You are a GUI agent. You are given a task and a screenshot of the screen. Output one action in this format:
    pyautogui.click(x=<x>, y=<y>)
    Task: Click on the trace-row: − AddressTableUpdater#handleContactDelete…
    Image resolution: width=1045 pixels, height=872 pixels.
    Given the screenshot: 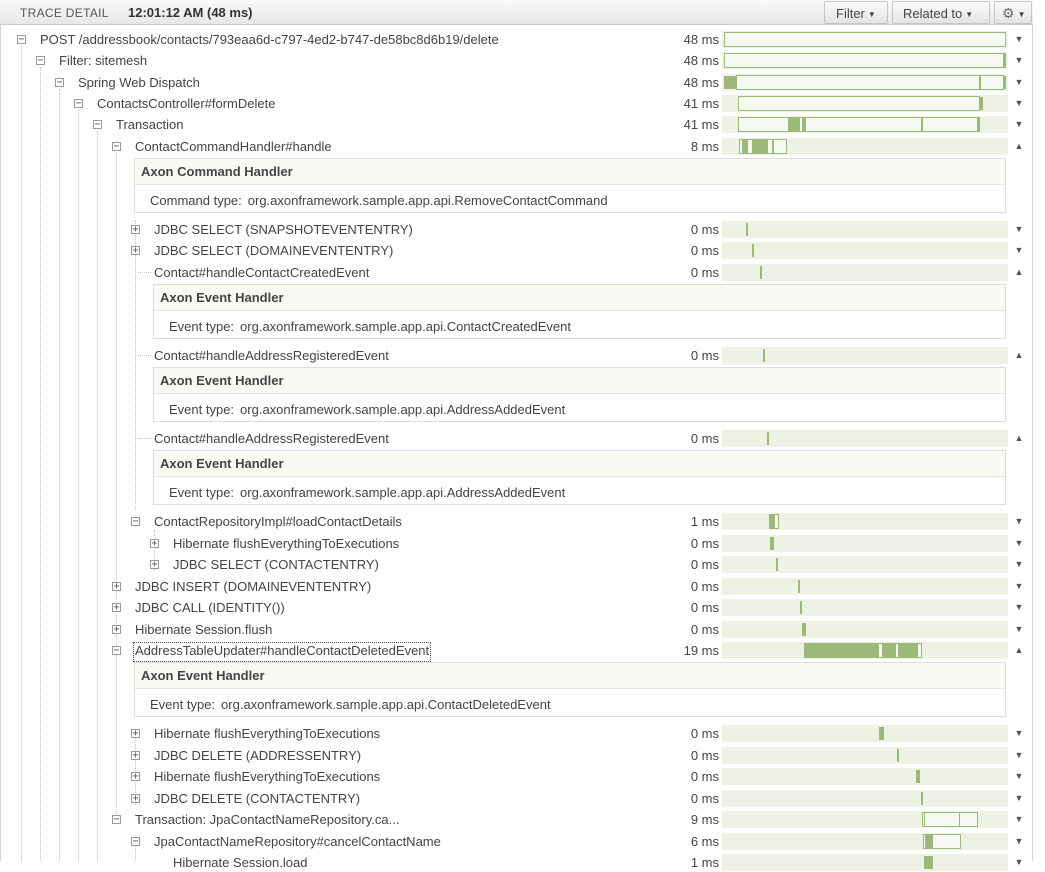 What is the action you would take?
    pyautogui.click(x=516, y=652)
    